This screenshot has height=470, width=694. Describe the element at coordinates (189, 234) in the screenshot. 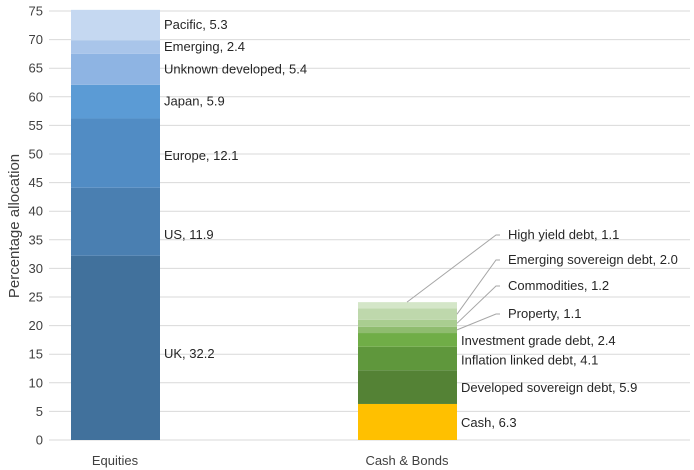

I see `segment-label: US, 11.9` at that location.